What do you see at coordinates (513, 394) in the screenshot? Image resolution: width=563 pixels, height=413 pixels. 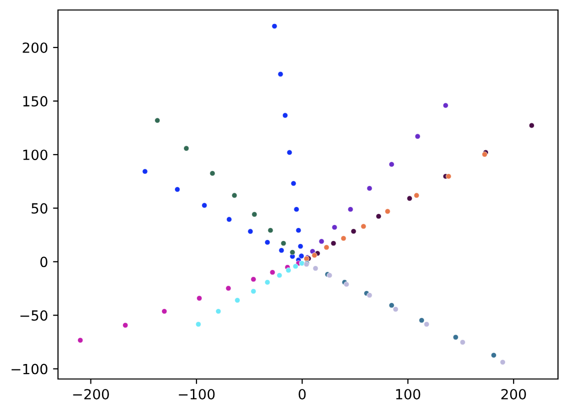 I see `x-tick-label: 200` at bounding box center [513, 394].